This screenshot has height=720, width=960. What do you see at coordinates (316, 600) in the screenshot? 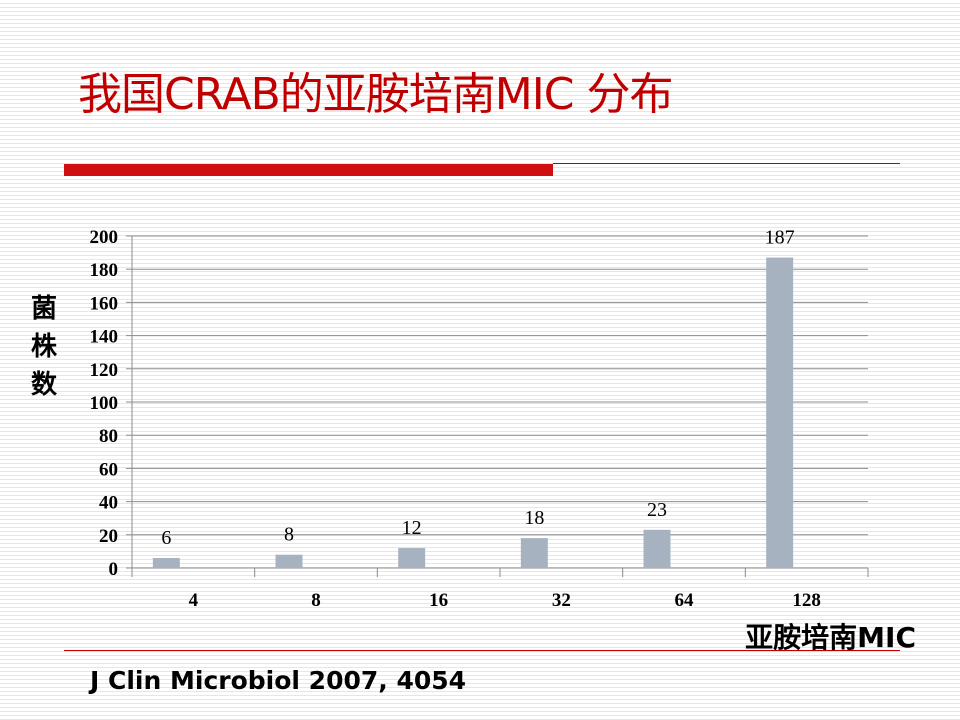
I see `x-tick-label-8: 8` at bounding box center [316, 600].